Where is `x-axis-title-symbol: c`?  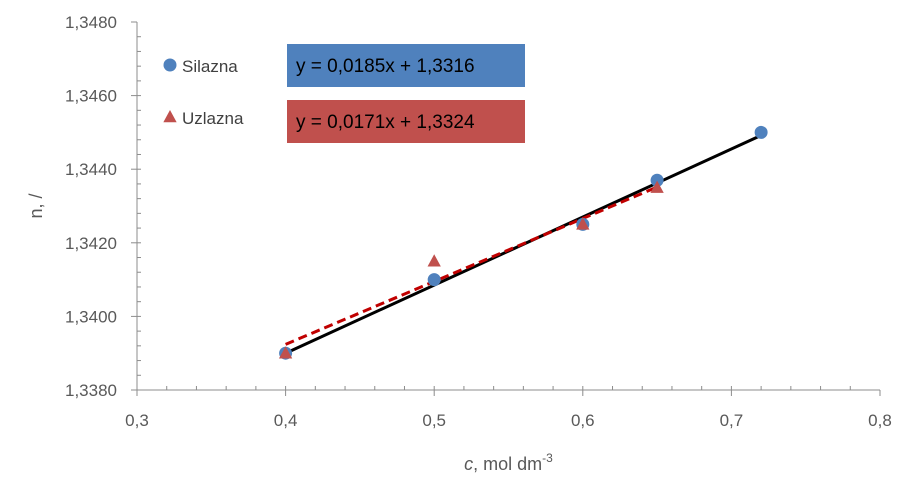
x-axis-title-symbol: c is located at coordinates (468, 464).